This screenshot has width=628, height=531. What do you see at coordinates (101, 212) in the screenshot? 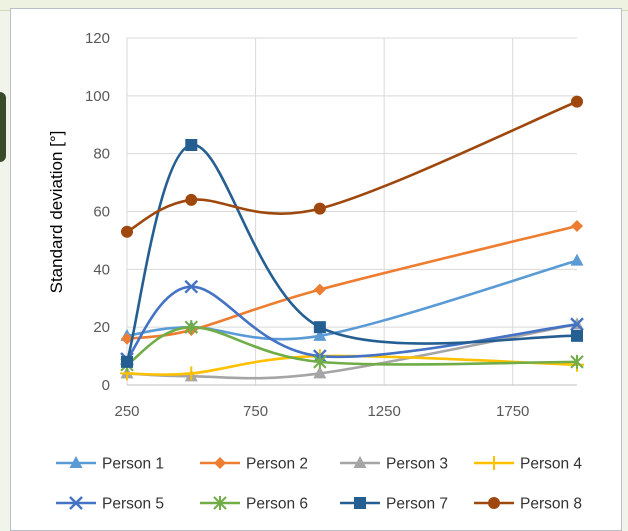
I see `y-tick-label: 60` at bounding box center [101, 212].